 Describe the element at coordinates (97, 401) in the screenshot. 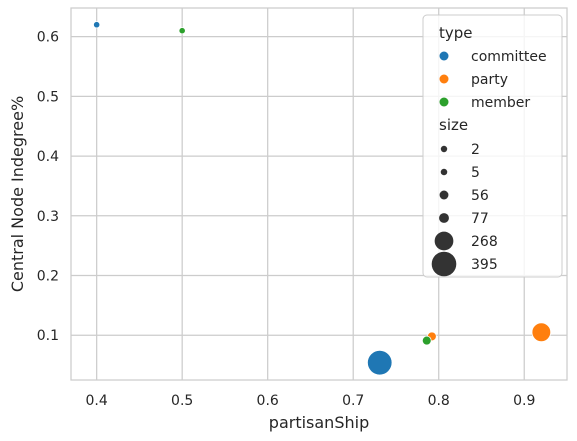

I see `x-tick-label: 0.4` at that location.